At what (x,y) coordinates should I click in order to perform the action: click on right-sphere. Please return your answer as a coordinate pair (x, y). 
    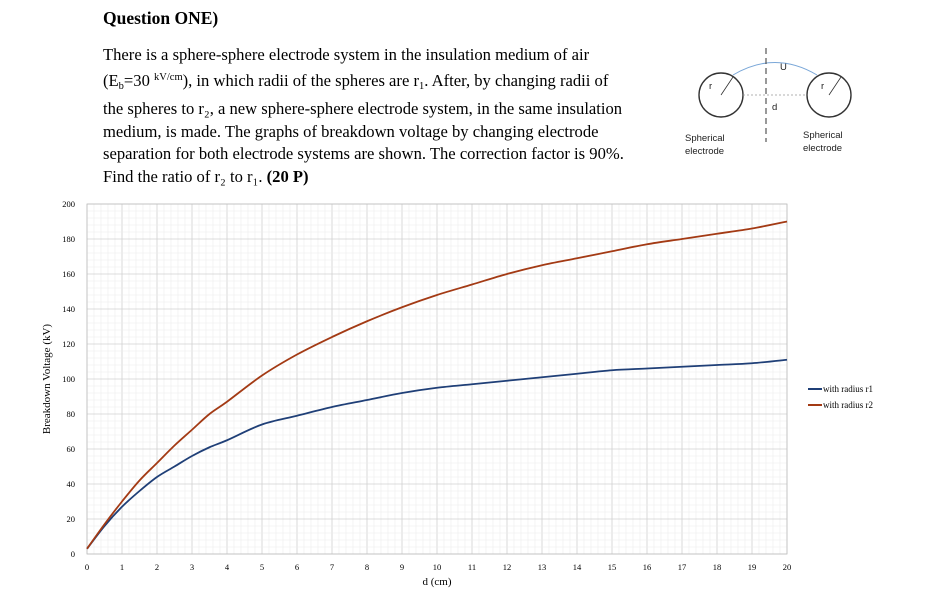
    Looking at the image, I should click on (829, 95).